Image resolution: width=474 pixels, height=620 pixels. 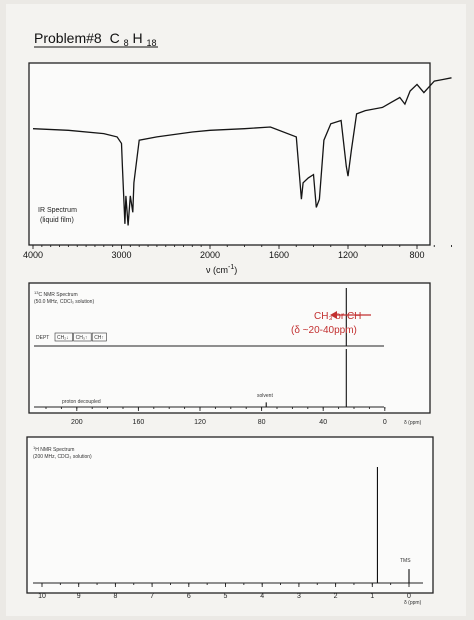 What do you see at coordinates (81, 402) in the screenshot?
I see `decoupled-label: proton decoupled` at bounding box center [81, 402].